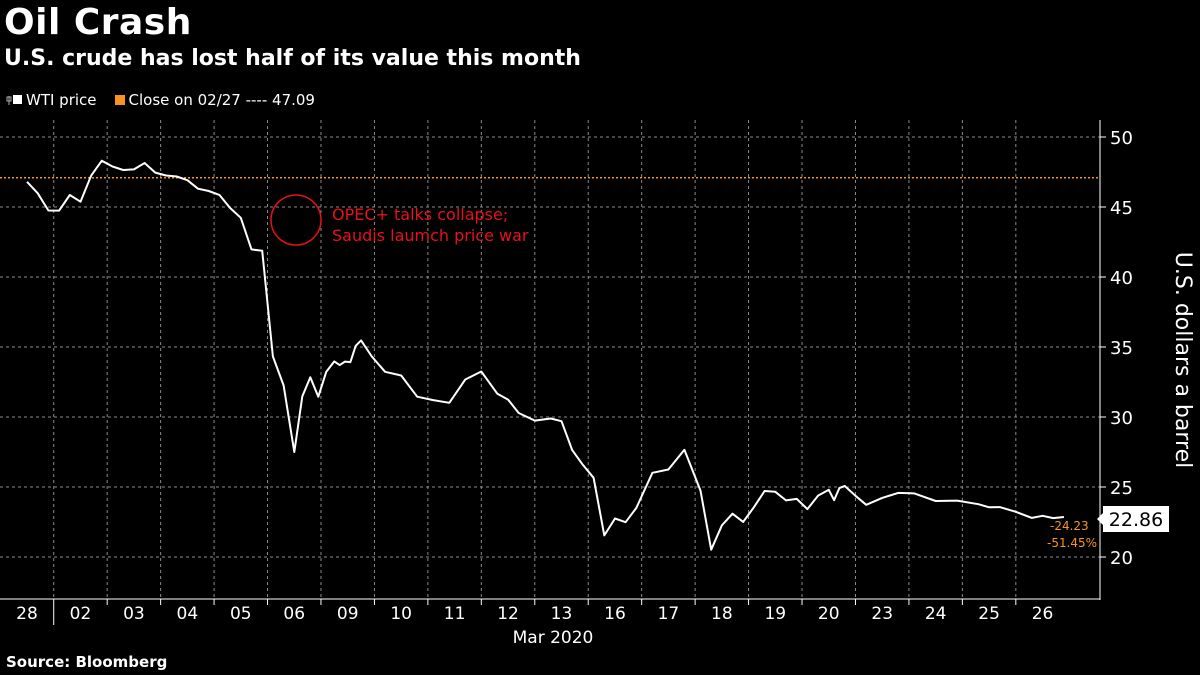 The width and height of the screenshot is (1200, 675). I want to click on x-axis-ticks: 28 02 03 04 05 06 09 10 11 12 13 16 17 18 19 20 23 24 25 26, so click(534, 612).